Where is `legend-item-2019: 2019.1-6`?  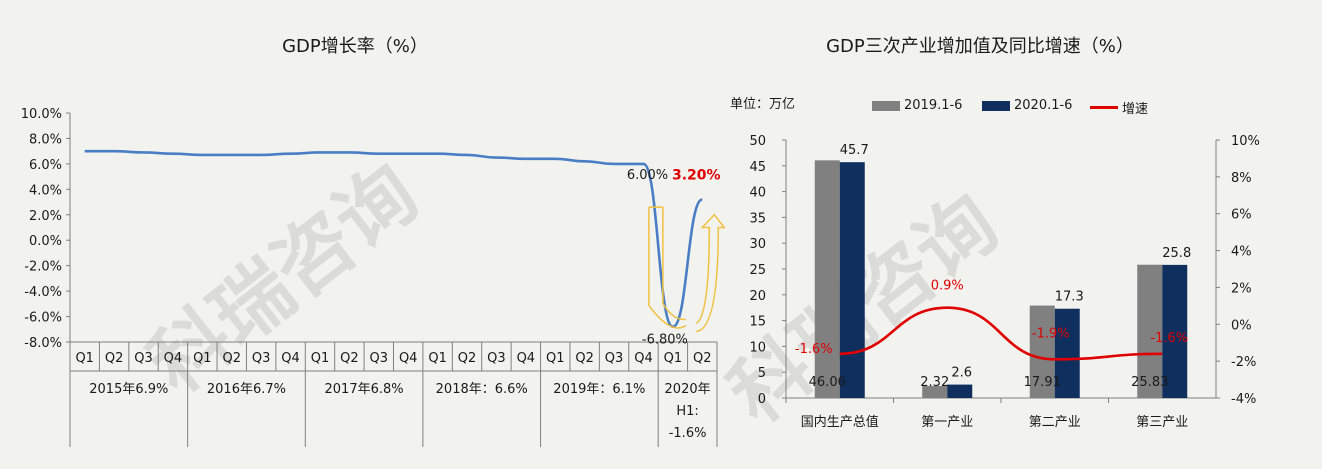 legend-item-2019: 2019.1-6 is located at coordinates (917, 105).